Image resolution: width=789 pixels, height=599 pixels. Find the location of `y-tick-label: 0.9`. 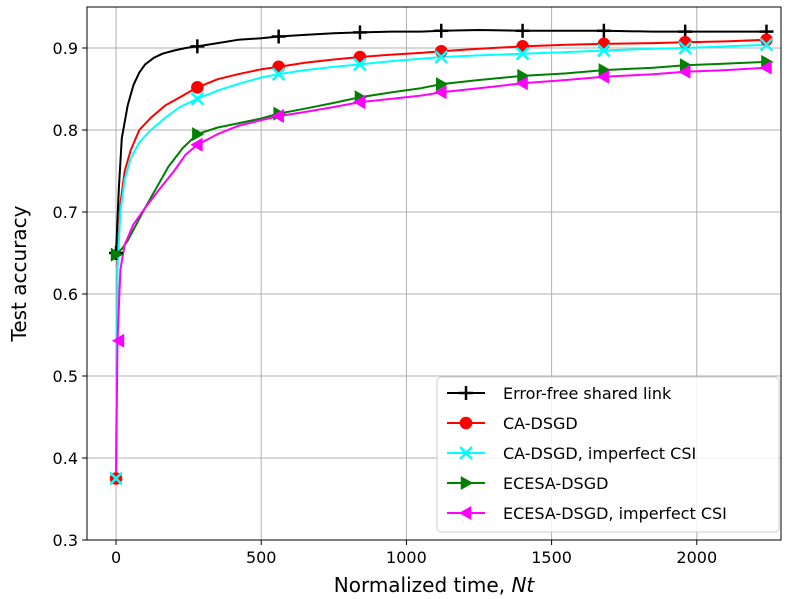

y-tick-label: 0.9 is located at coordinates (65, 48).